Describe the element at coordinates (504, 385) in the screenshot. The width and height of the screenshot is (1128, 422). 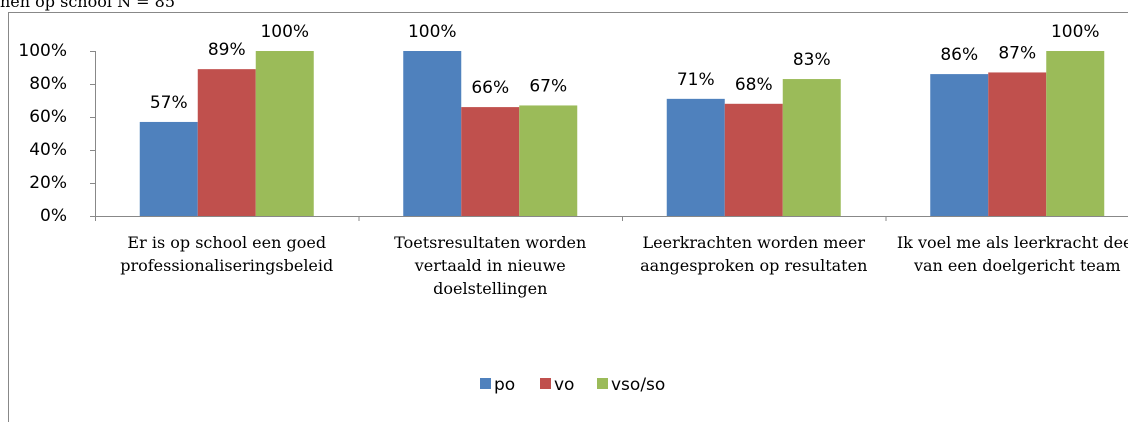
I see `legend-label: po` at that location.